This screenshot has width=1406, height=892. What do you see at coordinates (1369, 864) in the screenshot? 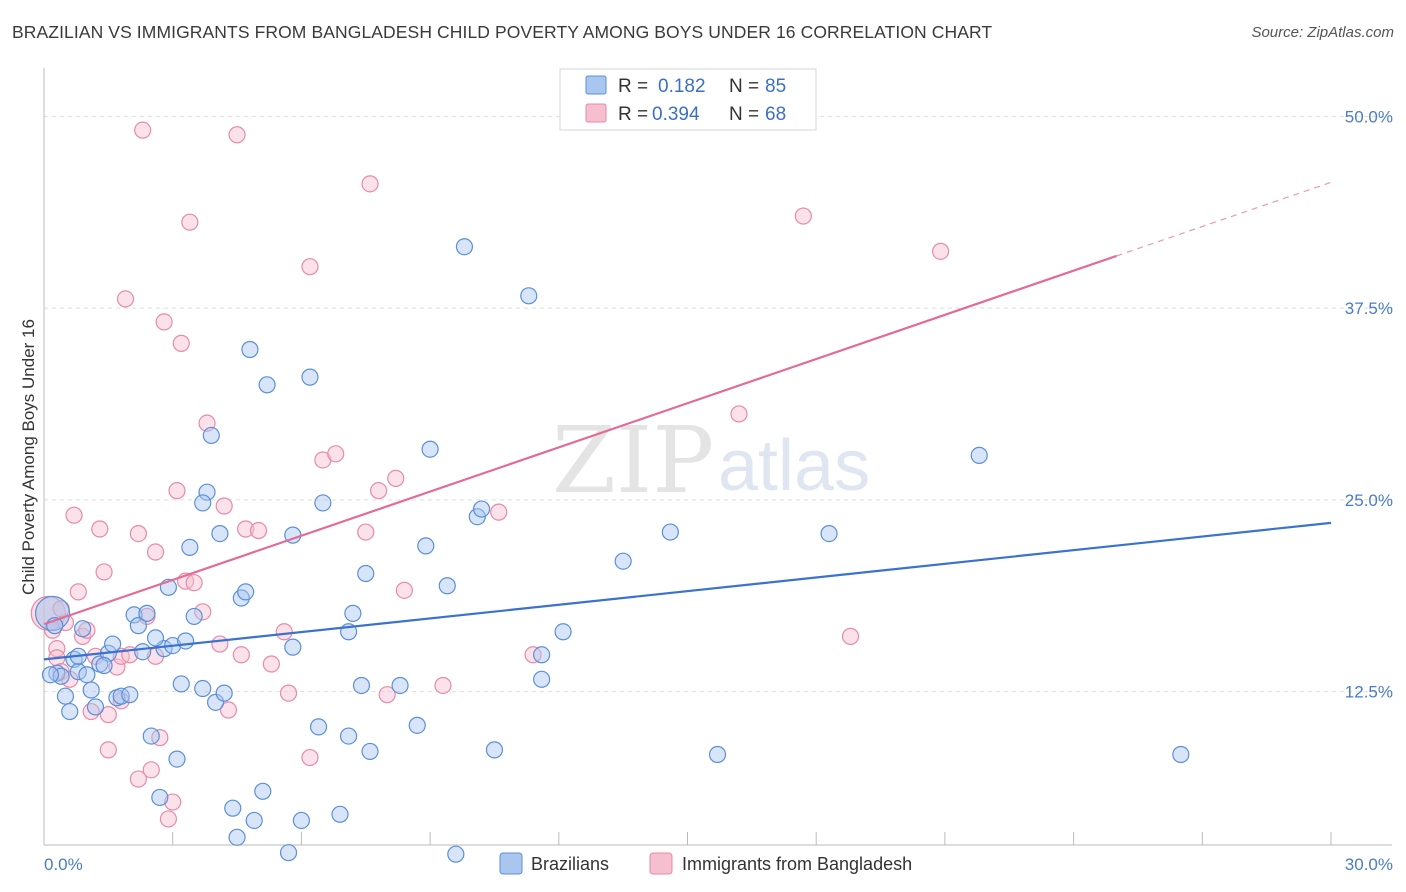
I see `x-tick-label-1: 30.0%` at bounding box center [1369, 864].